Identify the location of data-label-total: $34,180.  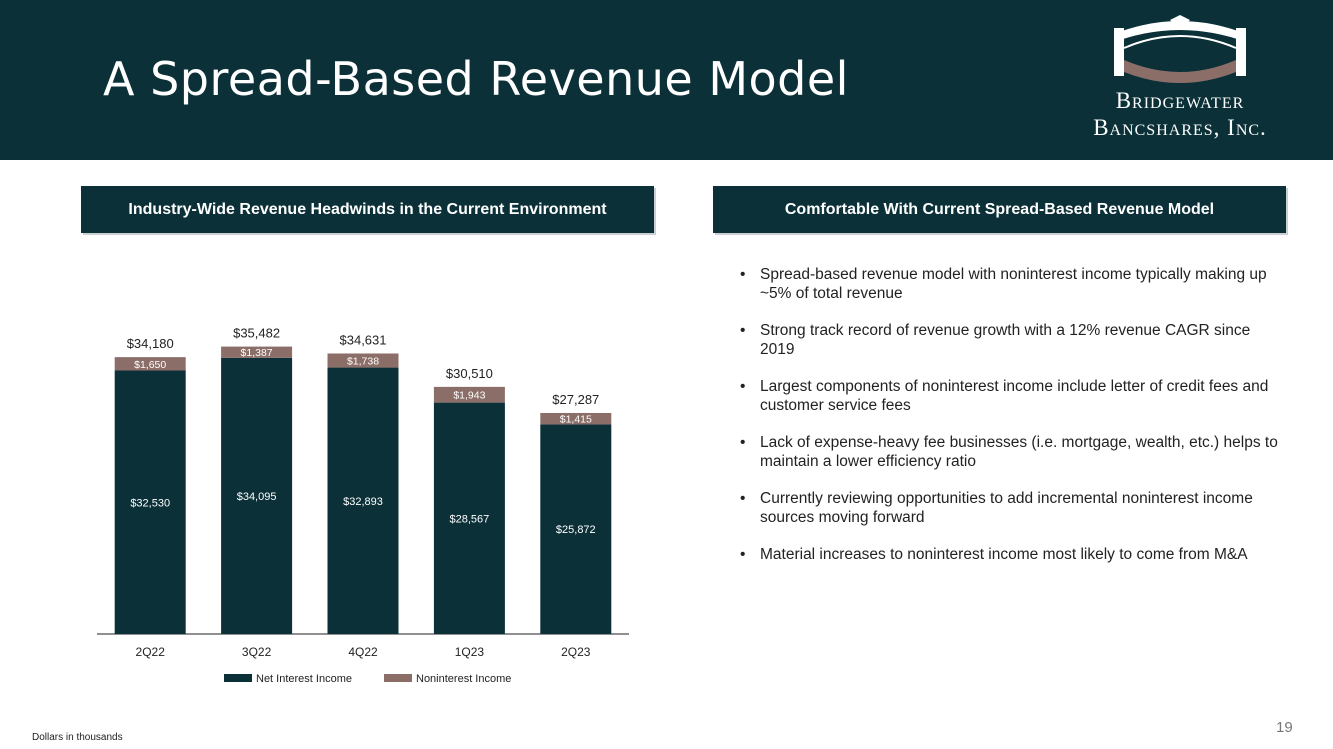
(150, 343).